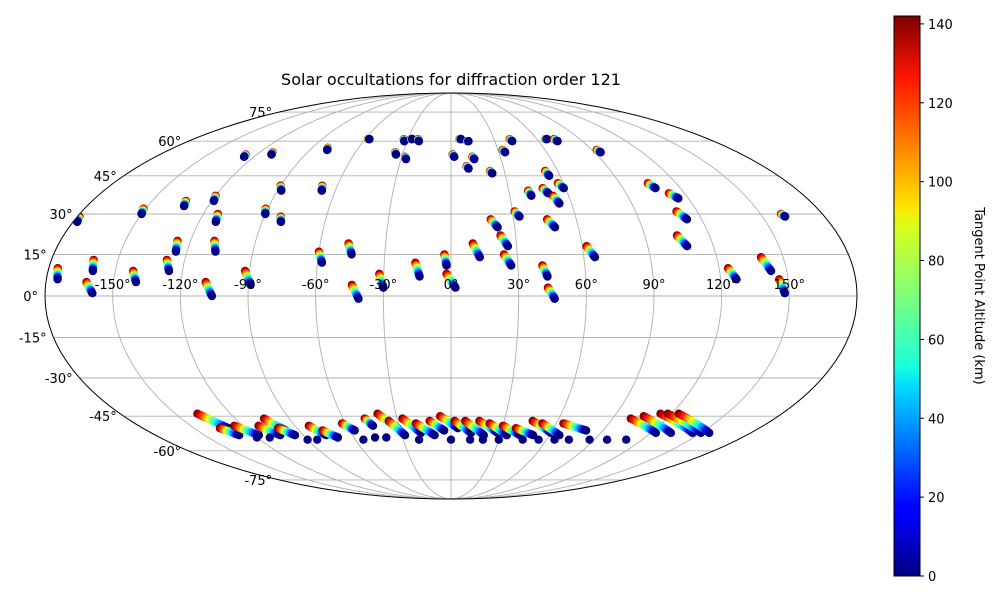  I want to click on lon-tick-label: 120°, so click(721, 285).